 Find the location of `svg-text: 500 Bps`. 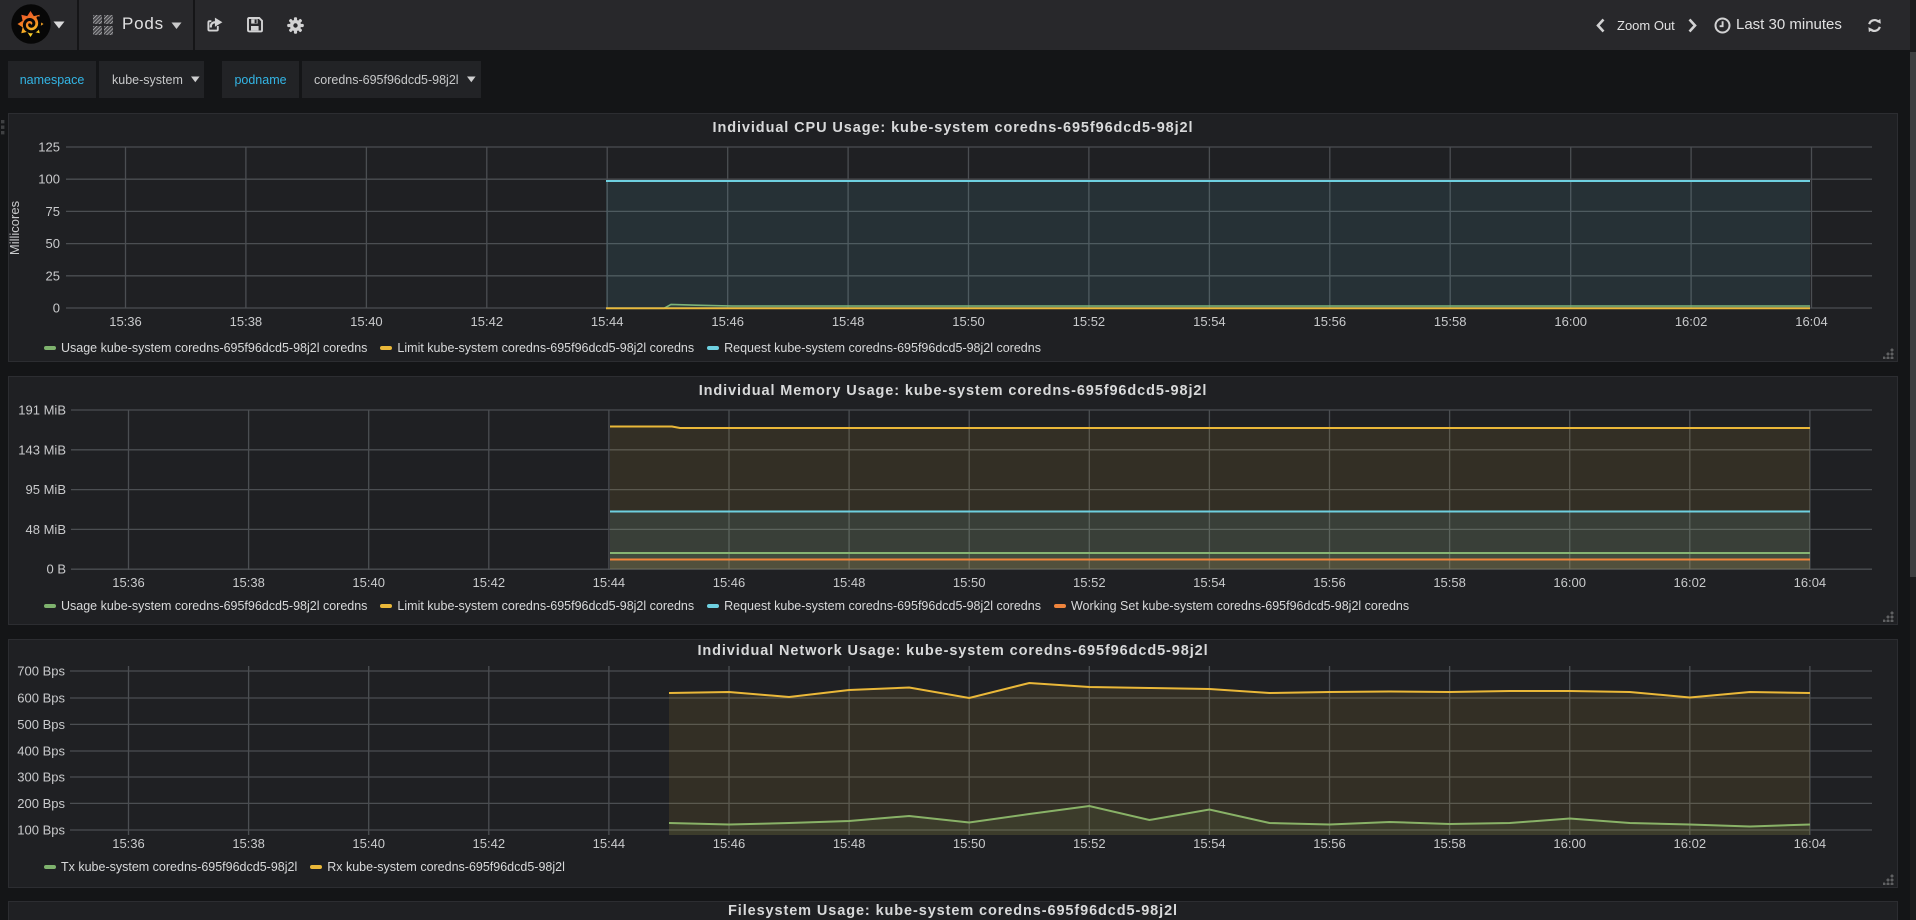

svg-text: 500 Bps is located at coordinates (41, 724).